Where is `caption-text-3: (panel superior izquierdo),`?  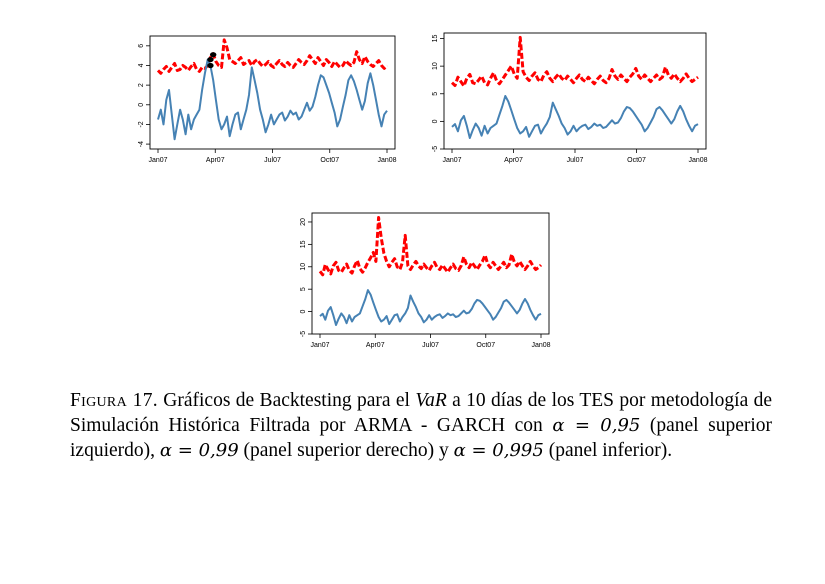
caption-text-3: (panel superior izquierdo), is located at coordinates (421, 438).